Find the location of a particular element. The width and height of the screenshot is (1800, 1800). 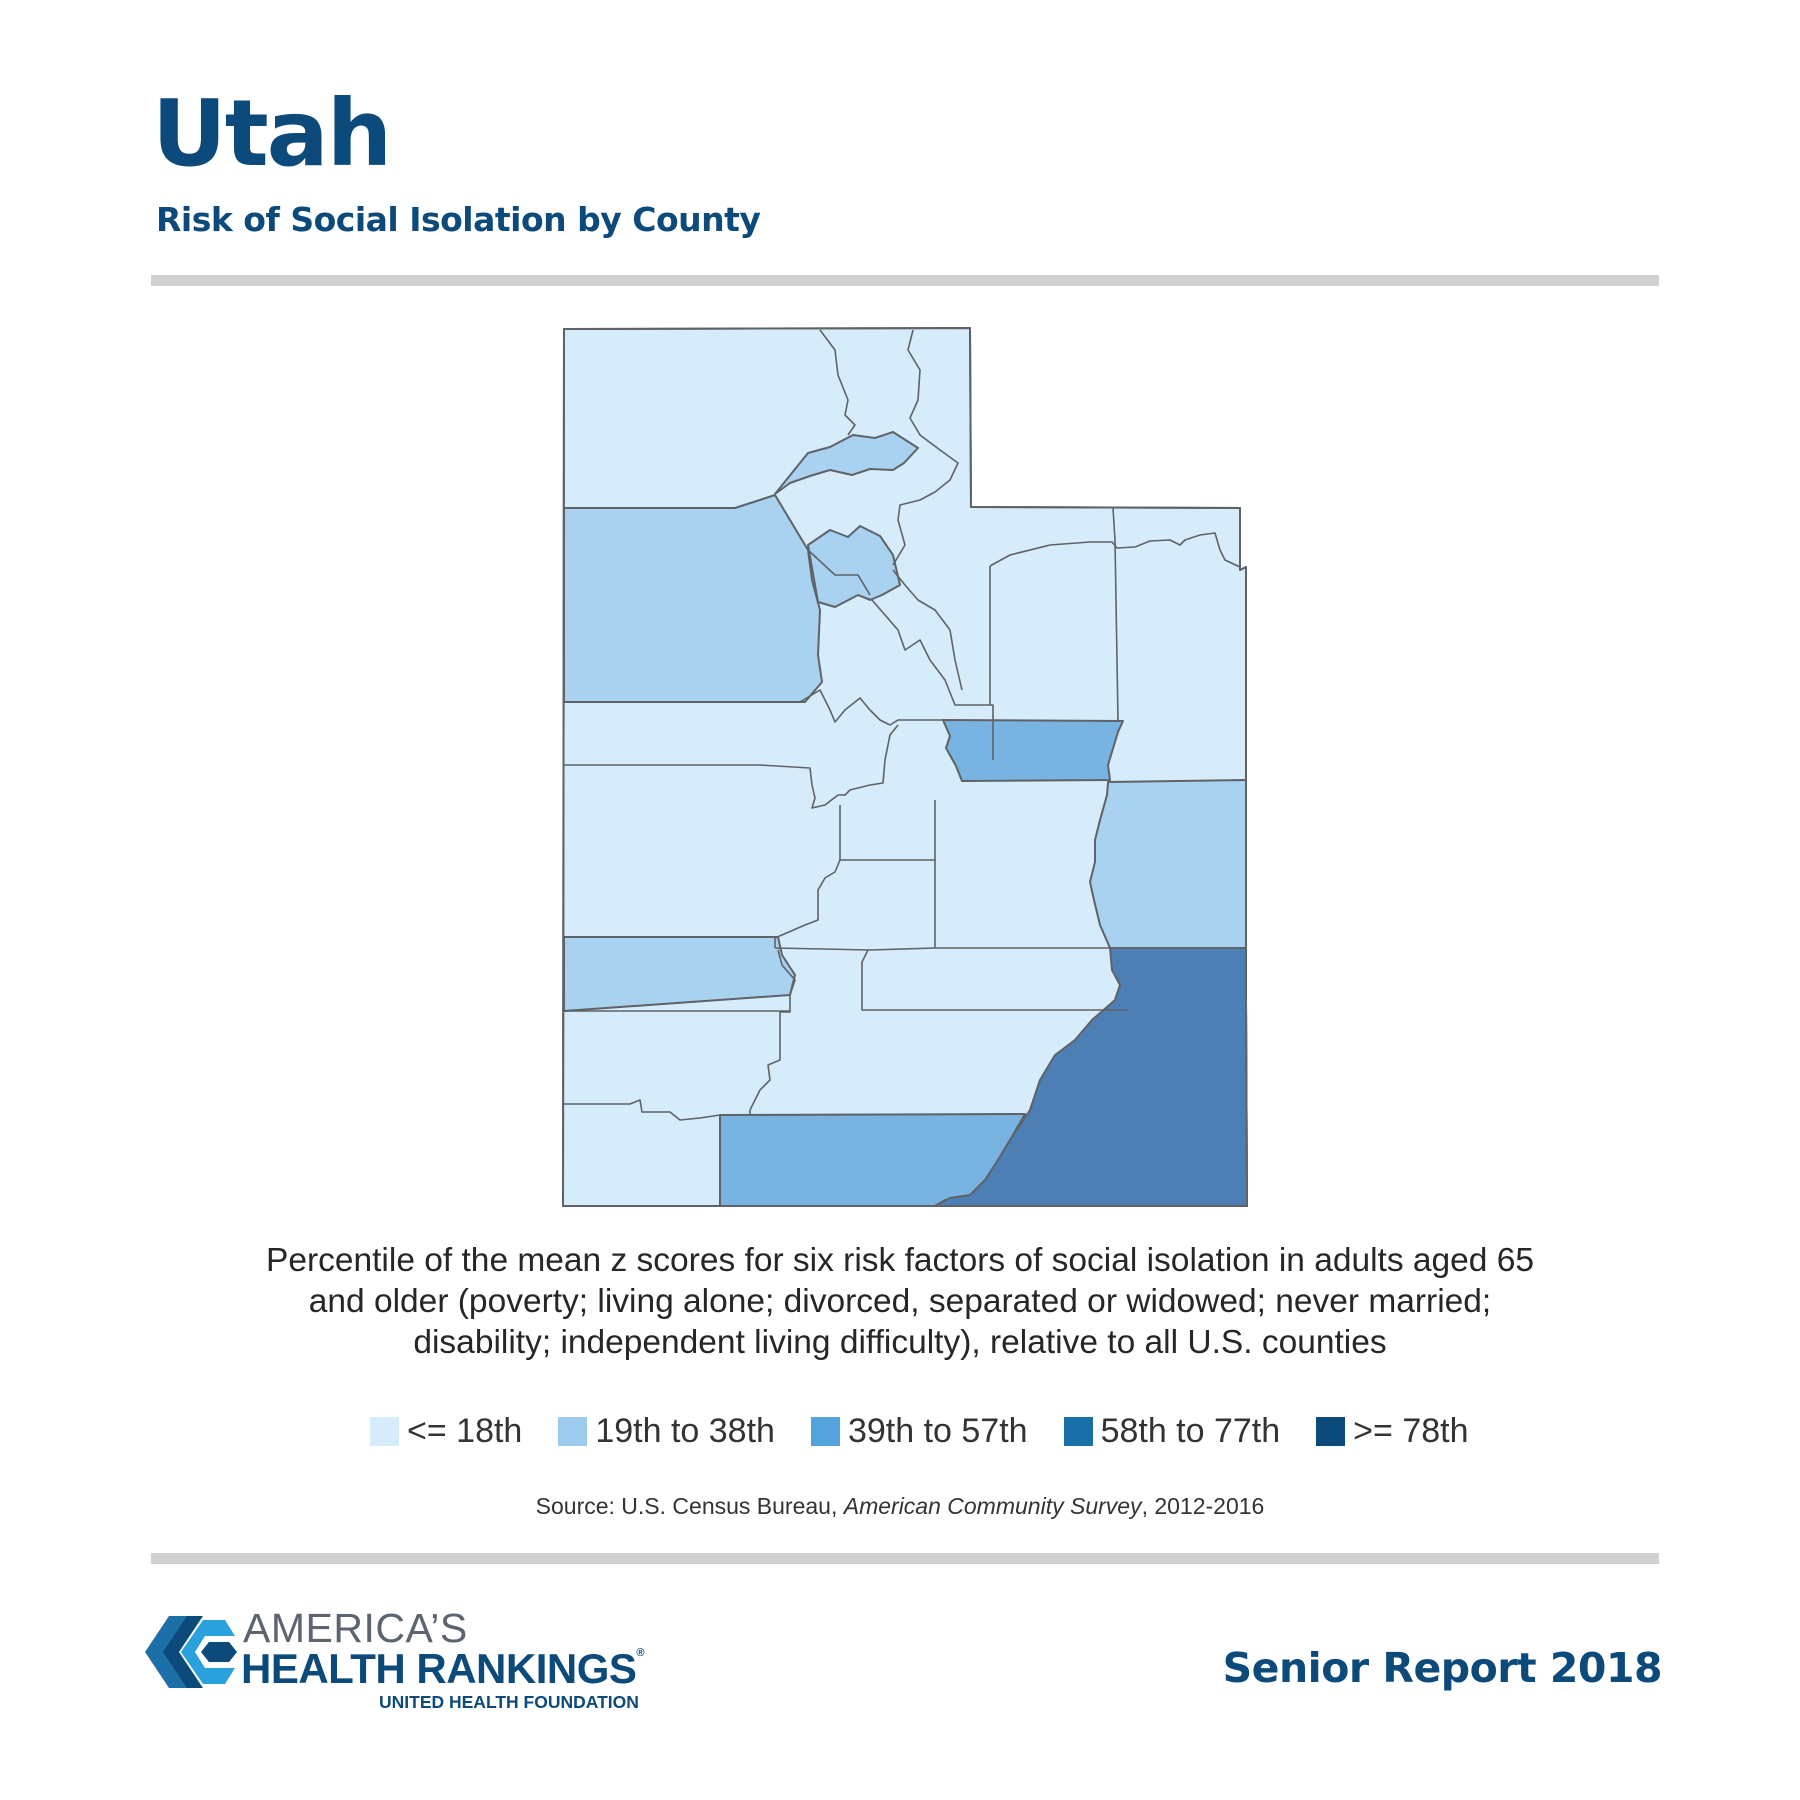

legend-item: <= 18th is located at coordinates (446, 1431).